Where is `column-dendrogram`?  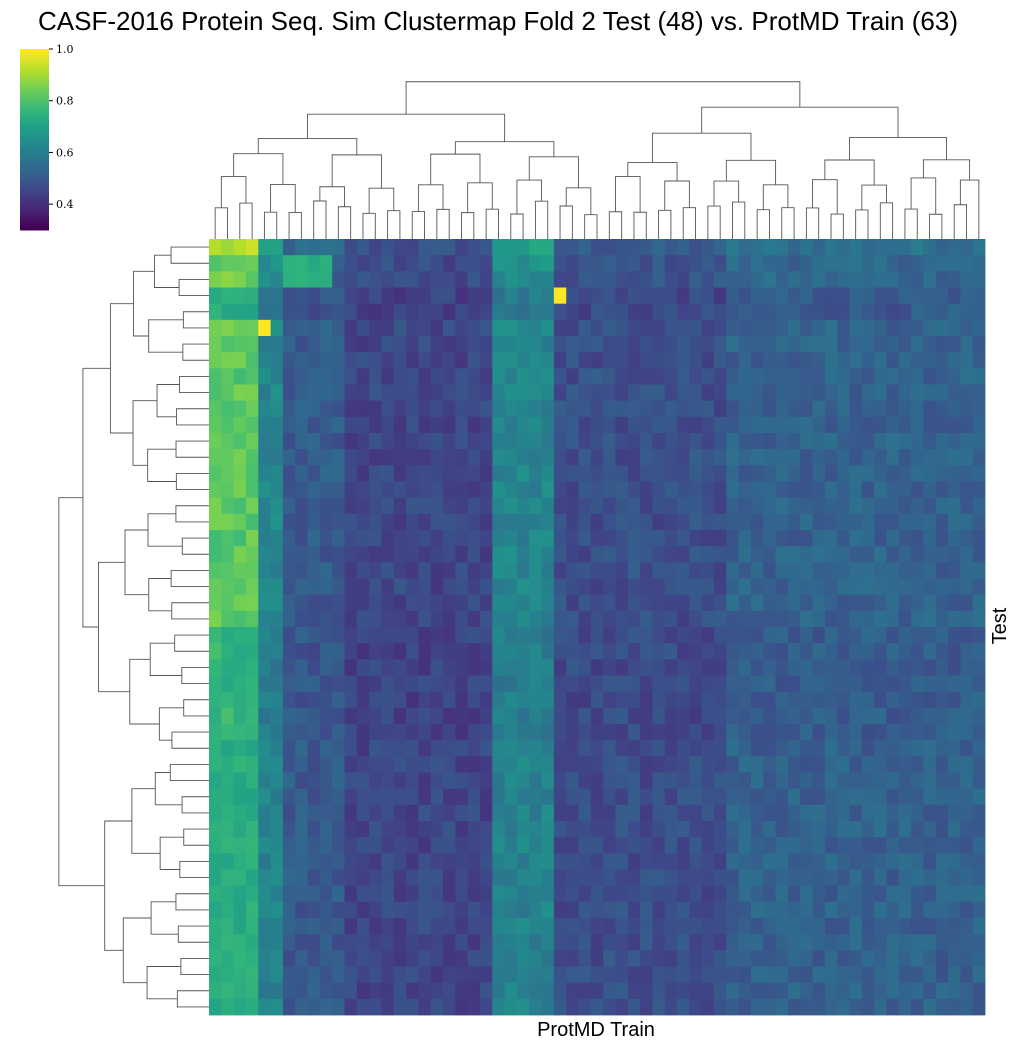 column-dendrogram is located at coordinates (597, 160).